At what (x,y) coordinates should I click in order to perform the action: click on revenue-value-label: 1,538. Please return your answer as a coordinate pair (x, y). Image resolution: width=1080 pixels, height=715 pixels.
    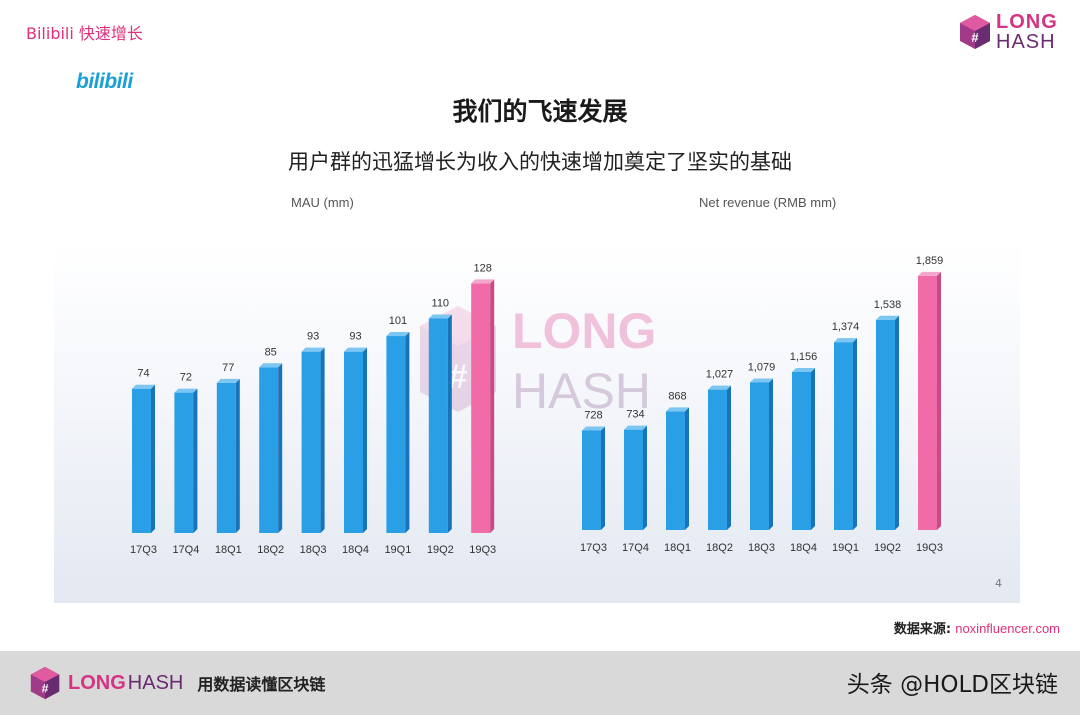
    Looking at the image, I should click on (888, 305).